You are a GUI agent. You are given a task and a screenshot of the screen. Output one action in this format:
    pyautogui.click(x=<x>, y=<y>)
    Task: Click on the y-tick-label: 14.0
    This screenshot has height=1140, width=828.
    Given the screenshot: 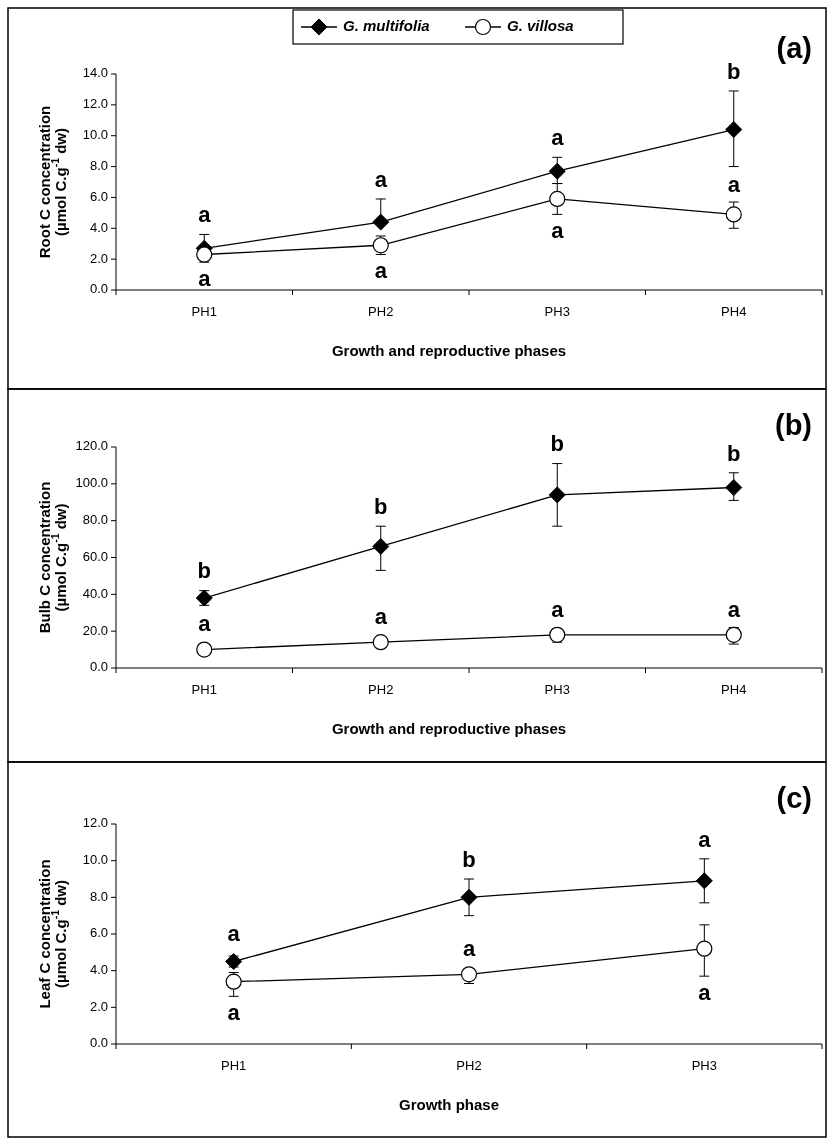 What is the action you would take?
    pyautogui.click(x=95, y=73)
    